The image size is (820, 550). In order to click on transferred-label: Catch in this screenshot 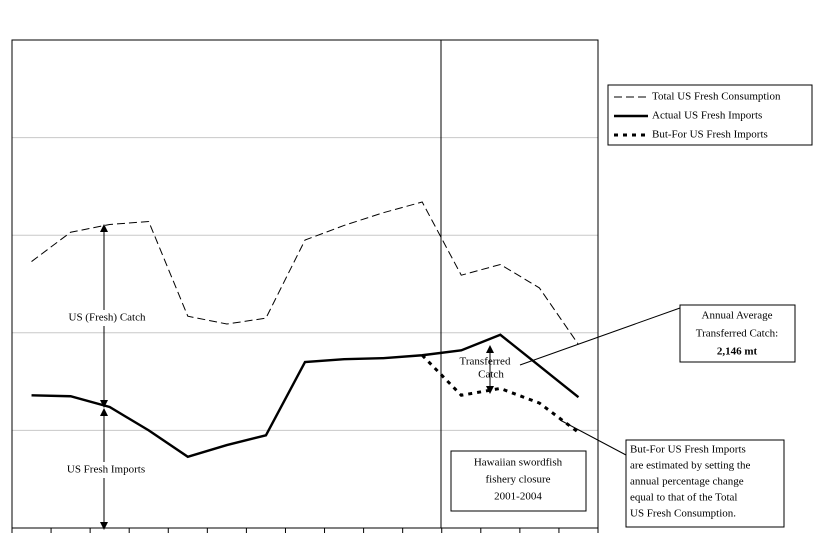, I will do `click(491, 375)`.